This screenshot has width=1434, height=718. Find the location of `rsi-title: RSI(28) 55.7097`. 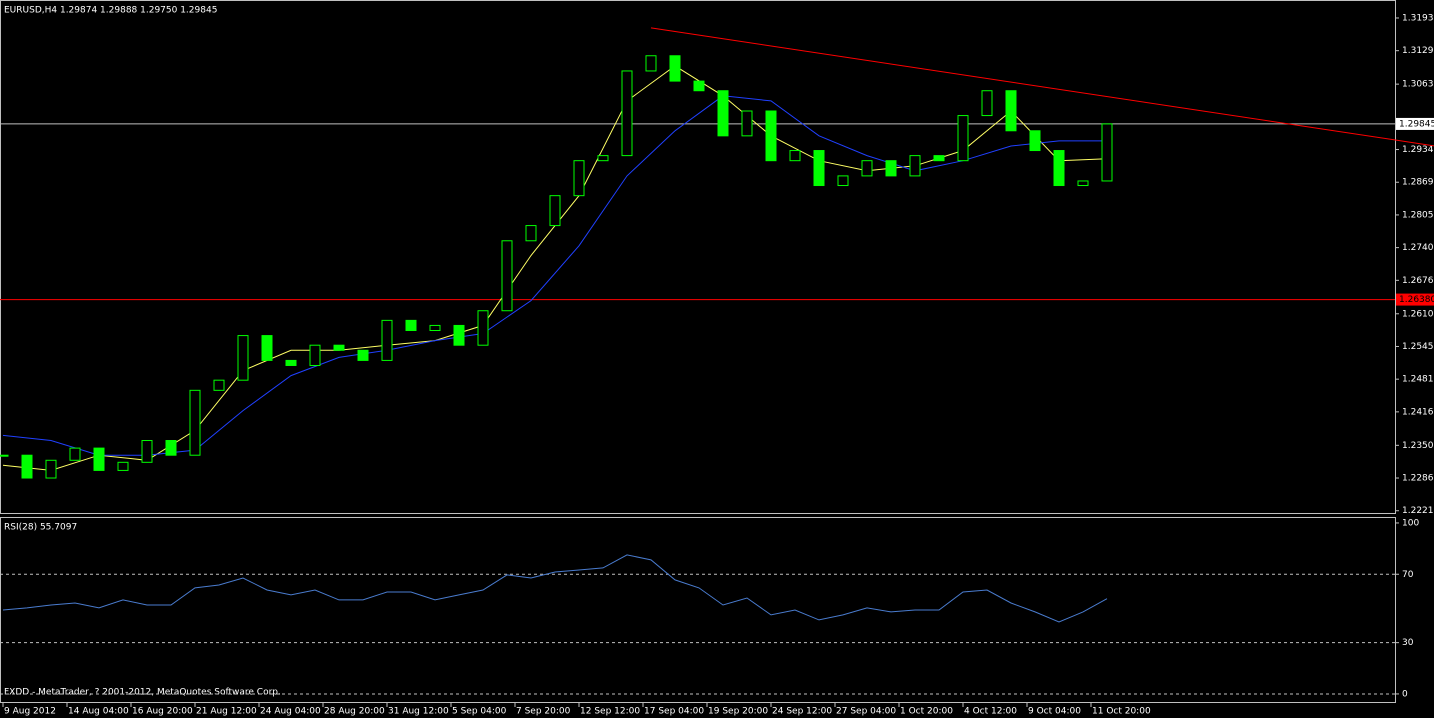

rsi-title: RSI(28) 55.7097 is located at coordinates (40, 528).